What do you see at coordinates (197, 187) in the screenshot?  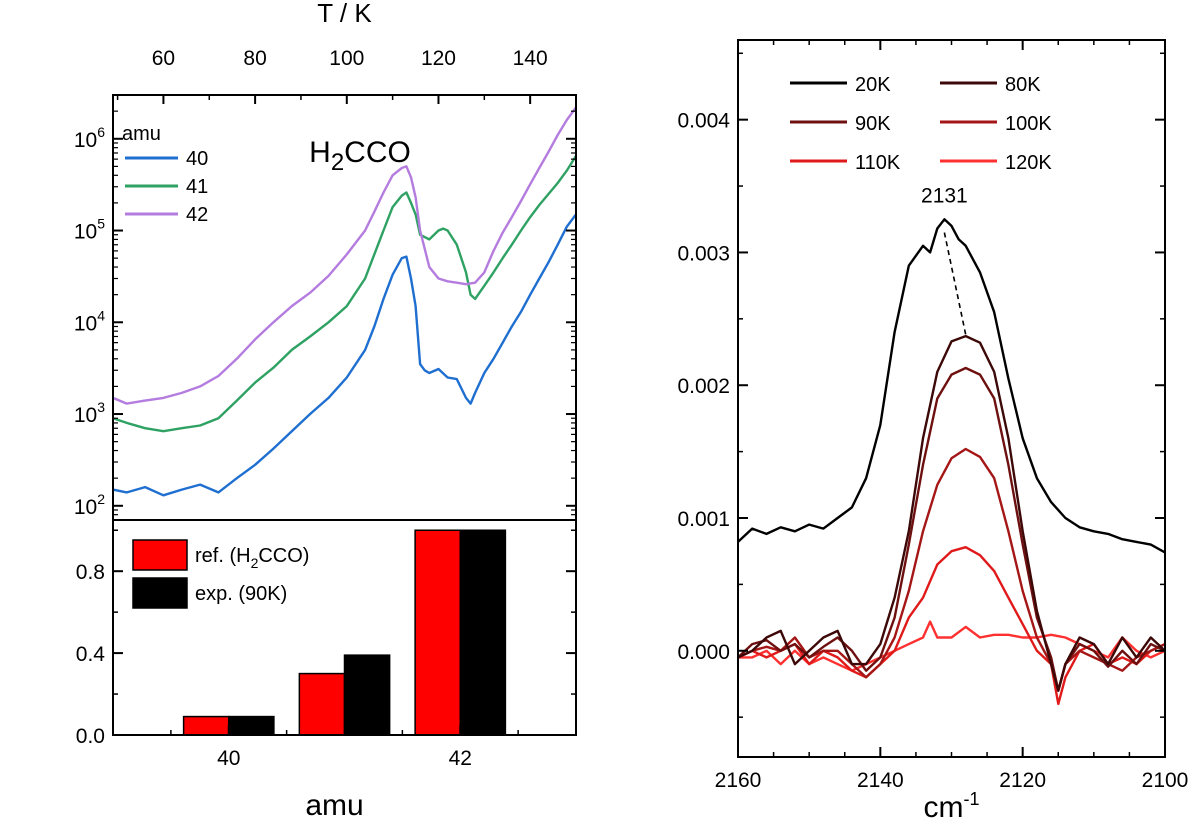 I see `qms-legend-label: 41` at bounding box center [197, 187].